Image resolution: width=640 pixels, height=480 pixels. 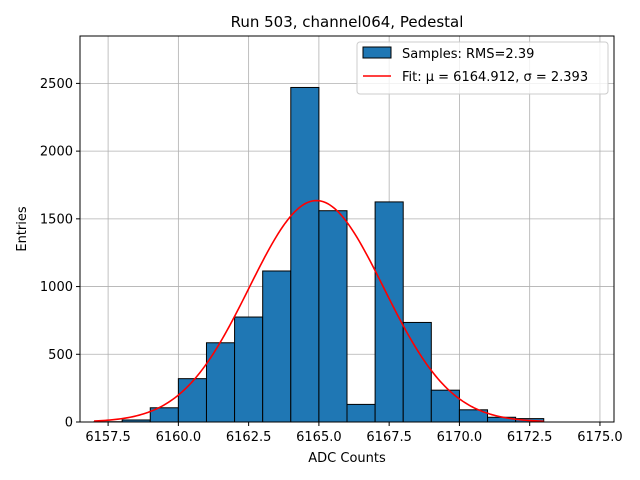 I want to click on y-tick-label: 500, so click(x=60, y=355).